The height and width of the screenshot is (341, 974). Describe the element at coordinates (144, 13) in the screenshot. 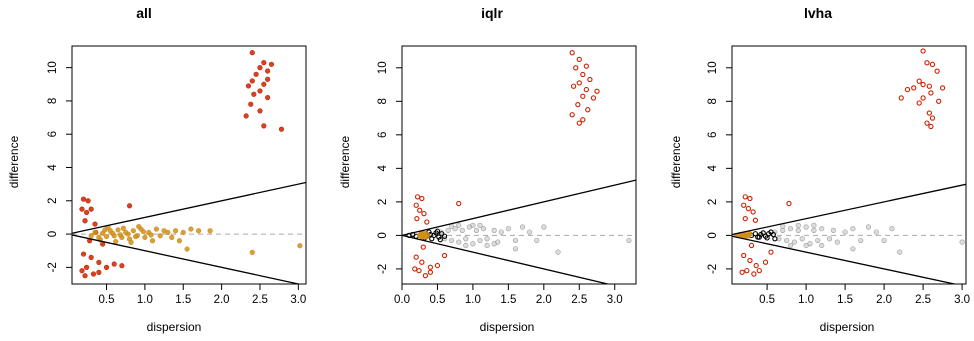

I see `panel-title: all` at that location.